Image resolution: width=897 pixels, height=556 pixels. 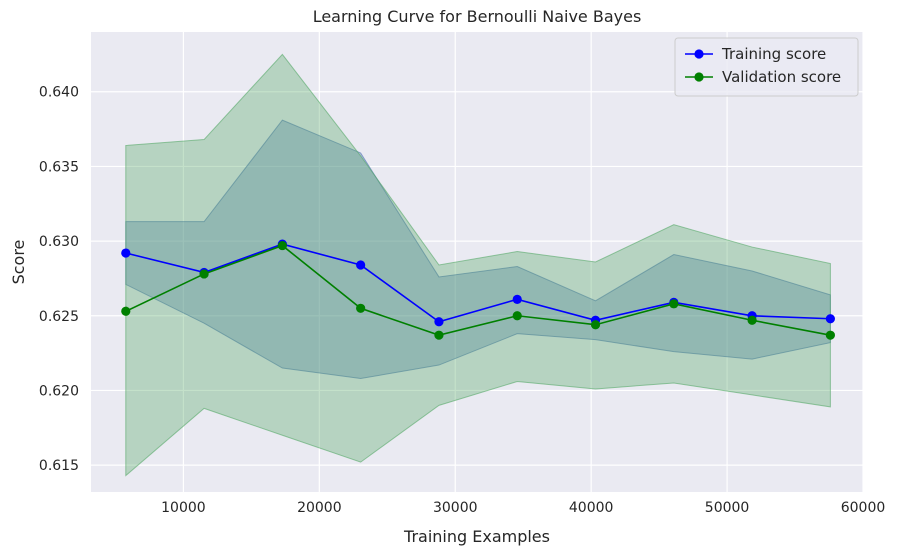 I want to click on legend: Training score Validation score, so click(x=766, y=67).